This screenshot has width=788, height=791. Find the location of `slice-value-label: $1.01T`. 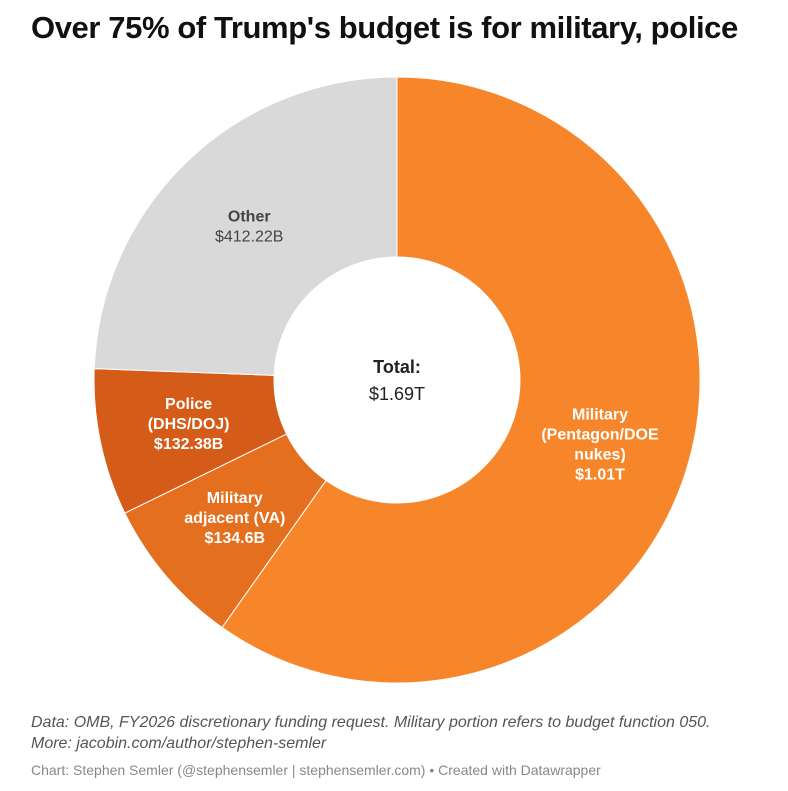

slice-value-label: $1.01T is located at coordinates (600, 474).